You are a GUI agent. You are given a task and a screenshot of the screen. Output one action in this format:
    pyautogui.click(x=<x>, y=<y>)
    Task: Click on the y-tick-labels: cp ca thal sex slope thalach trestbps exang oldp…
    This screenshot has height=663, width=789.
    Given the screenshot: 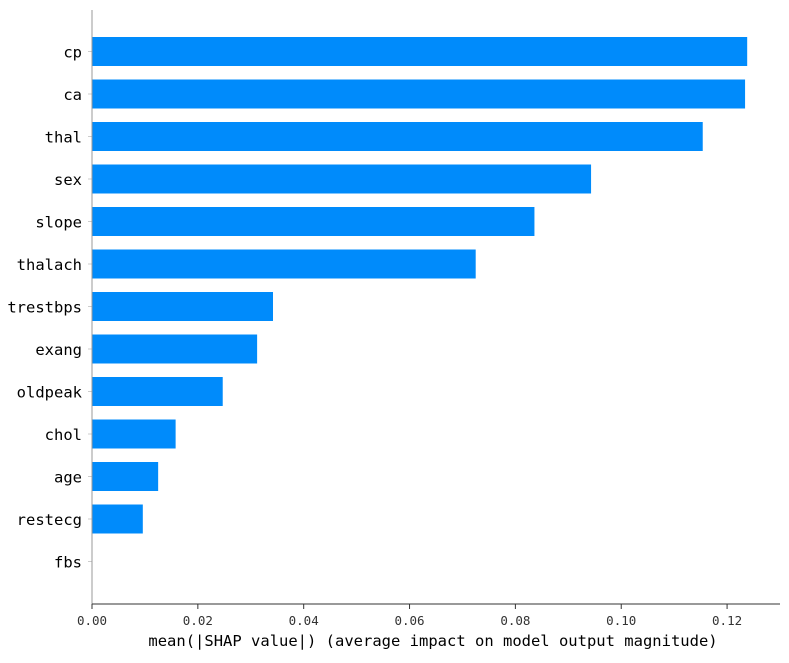 What is the action you would take?
    pyautogui.click(x=49, y=308)
    